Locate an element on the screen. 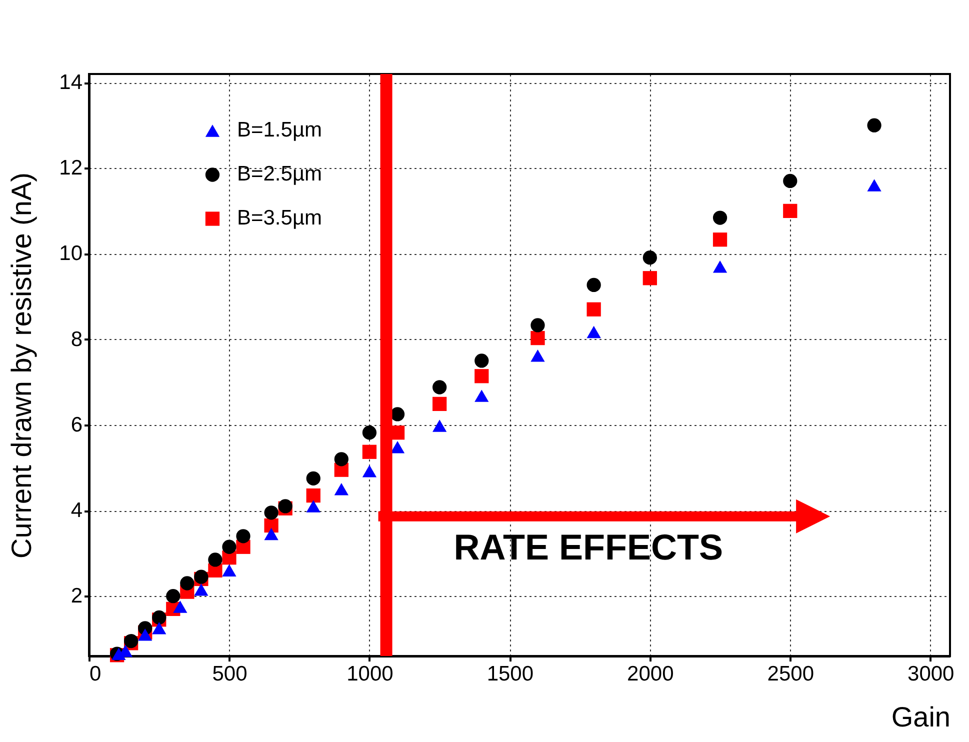 The height and width of the screenshot is (742, 969). legend-label: B=1.5µm is located at coordinates (279, 130).